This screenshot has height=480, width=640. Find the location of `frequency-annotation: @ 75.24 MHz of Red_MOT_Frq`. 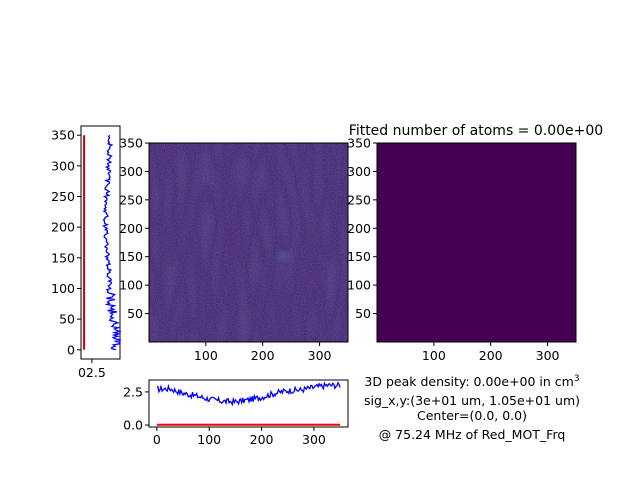

frequency-annotation: @ 75.24 MHz of Red_MOT_Frq is located at coordinates (472, 434).